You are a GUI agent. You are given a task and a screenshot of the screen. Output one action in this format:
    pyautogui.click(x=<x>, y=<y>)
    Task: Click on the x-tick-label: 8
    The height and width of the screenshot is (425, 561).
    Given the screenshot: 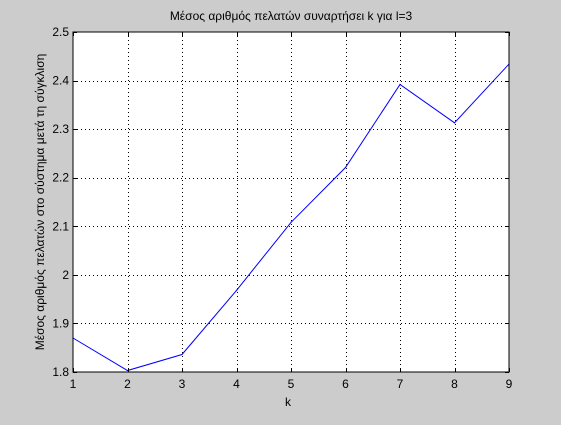 What is the action you would take?
    pyautogui.click(x=454, y=384)
    